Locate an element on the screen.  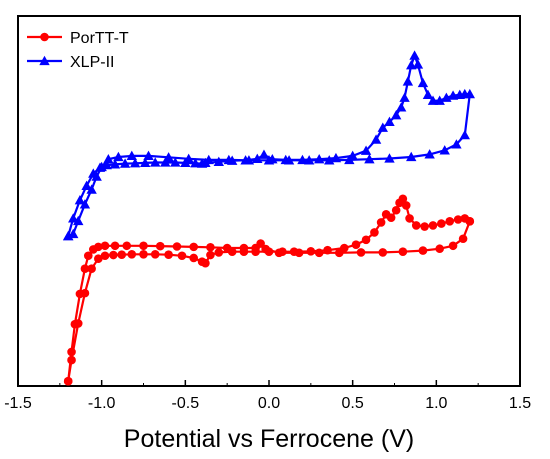
legend-label: XLP-II is located at coordinates (92, 62).